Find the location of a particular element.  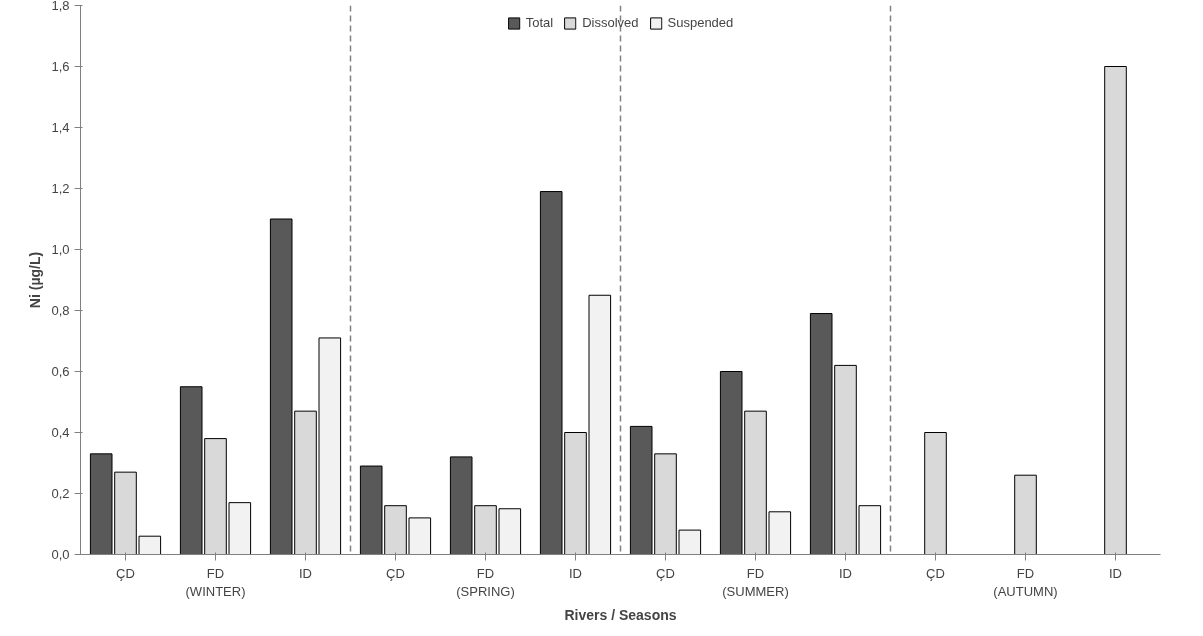

y-tick-label: 1,4 is located at coordinates (60, 127).